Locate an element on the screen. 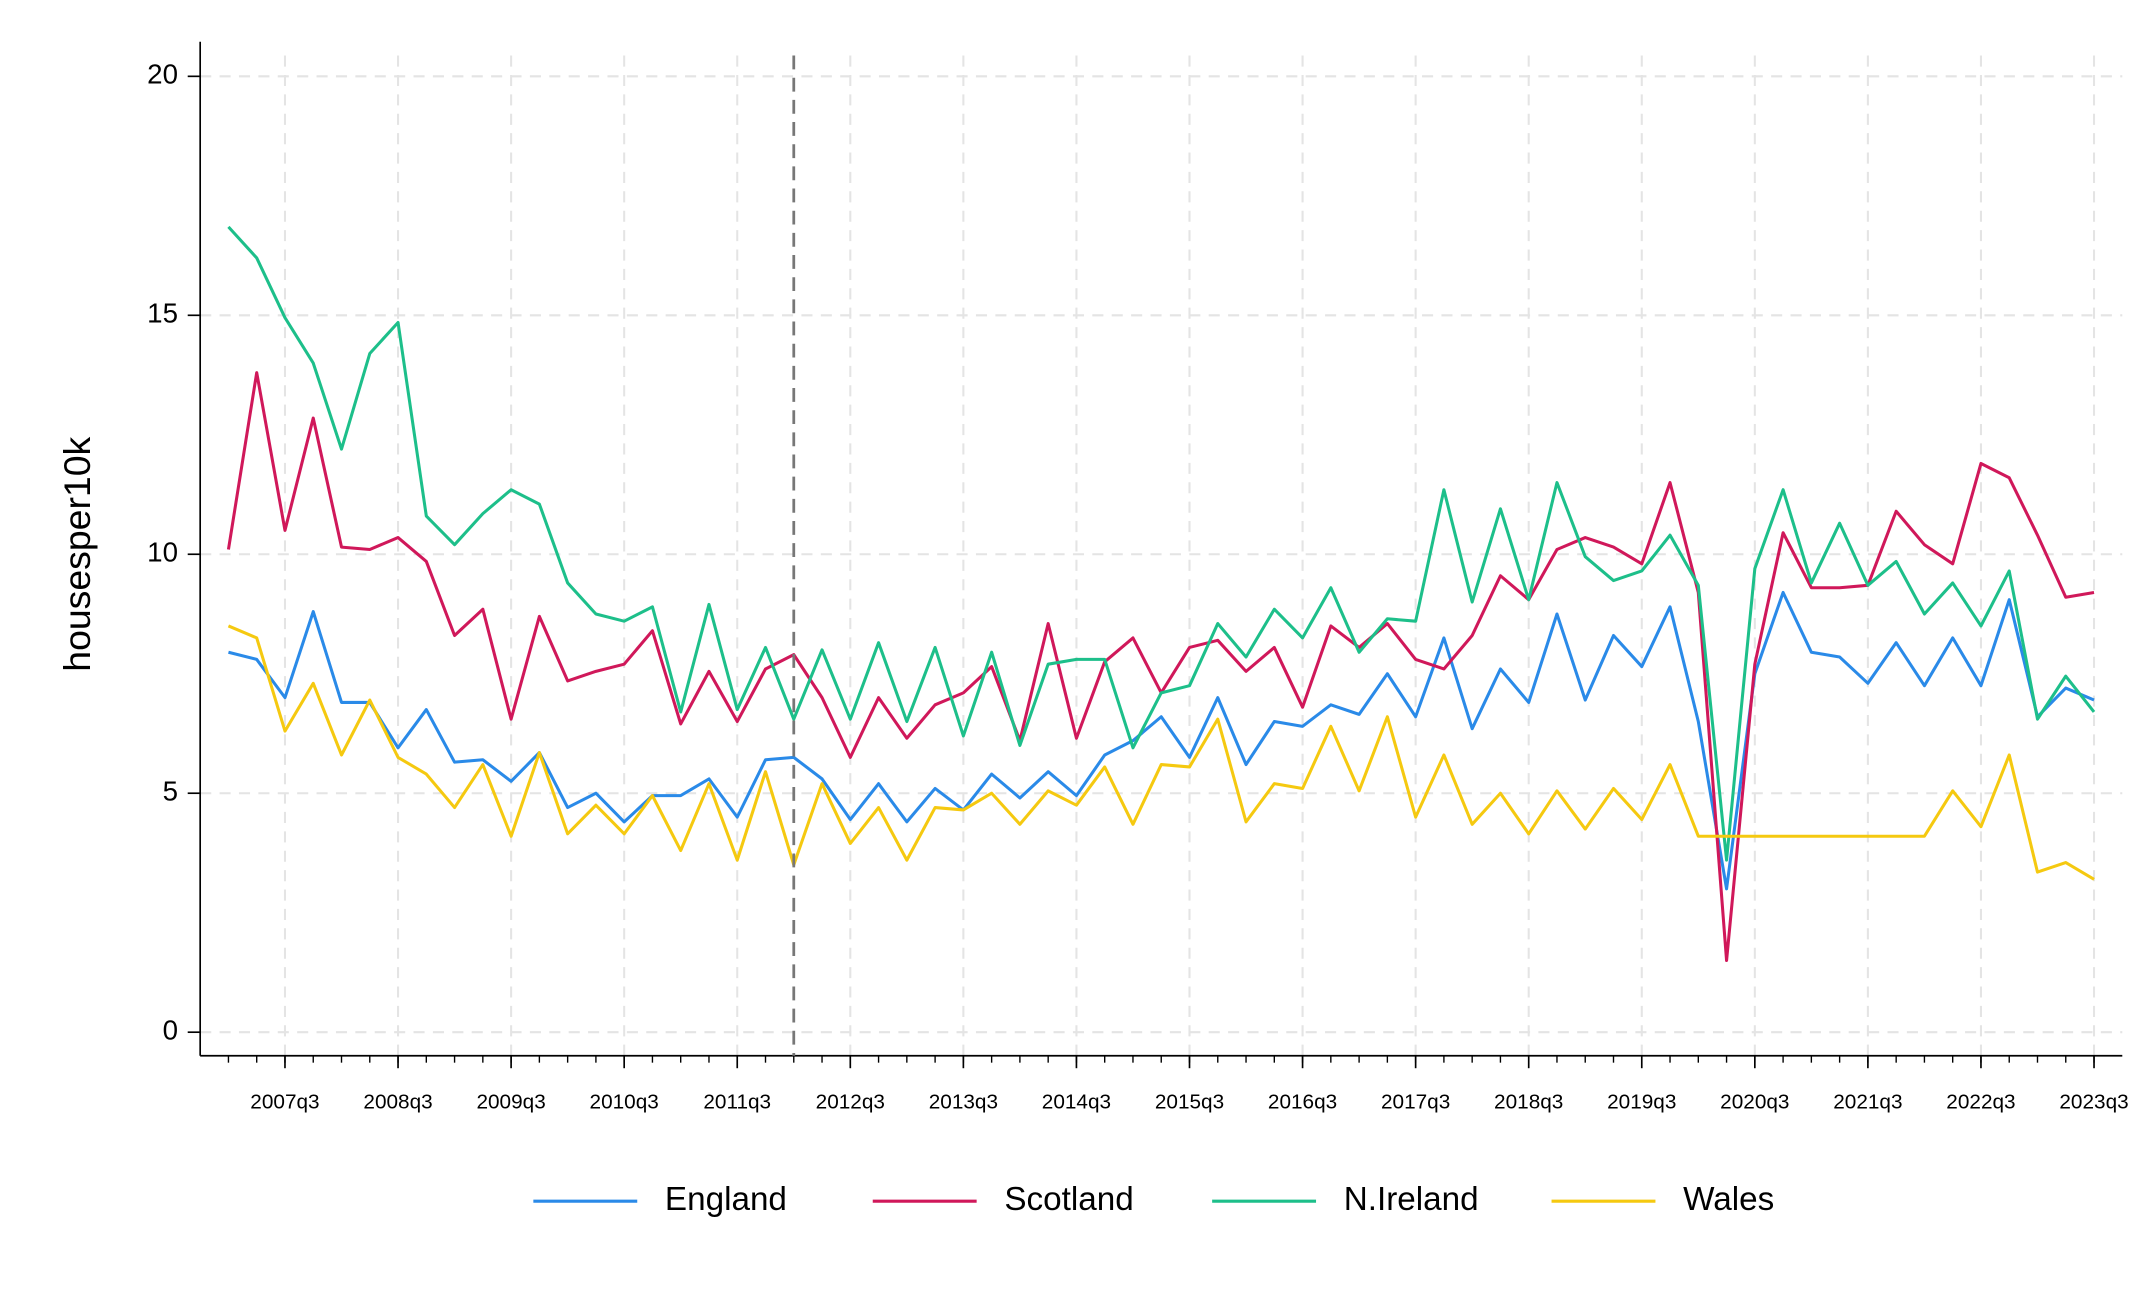 This screenshot has width=2150, height=1290. x-tick-label: 2012q3 is located at coordinates (850, 1101).